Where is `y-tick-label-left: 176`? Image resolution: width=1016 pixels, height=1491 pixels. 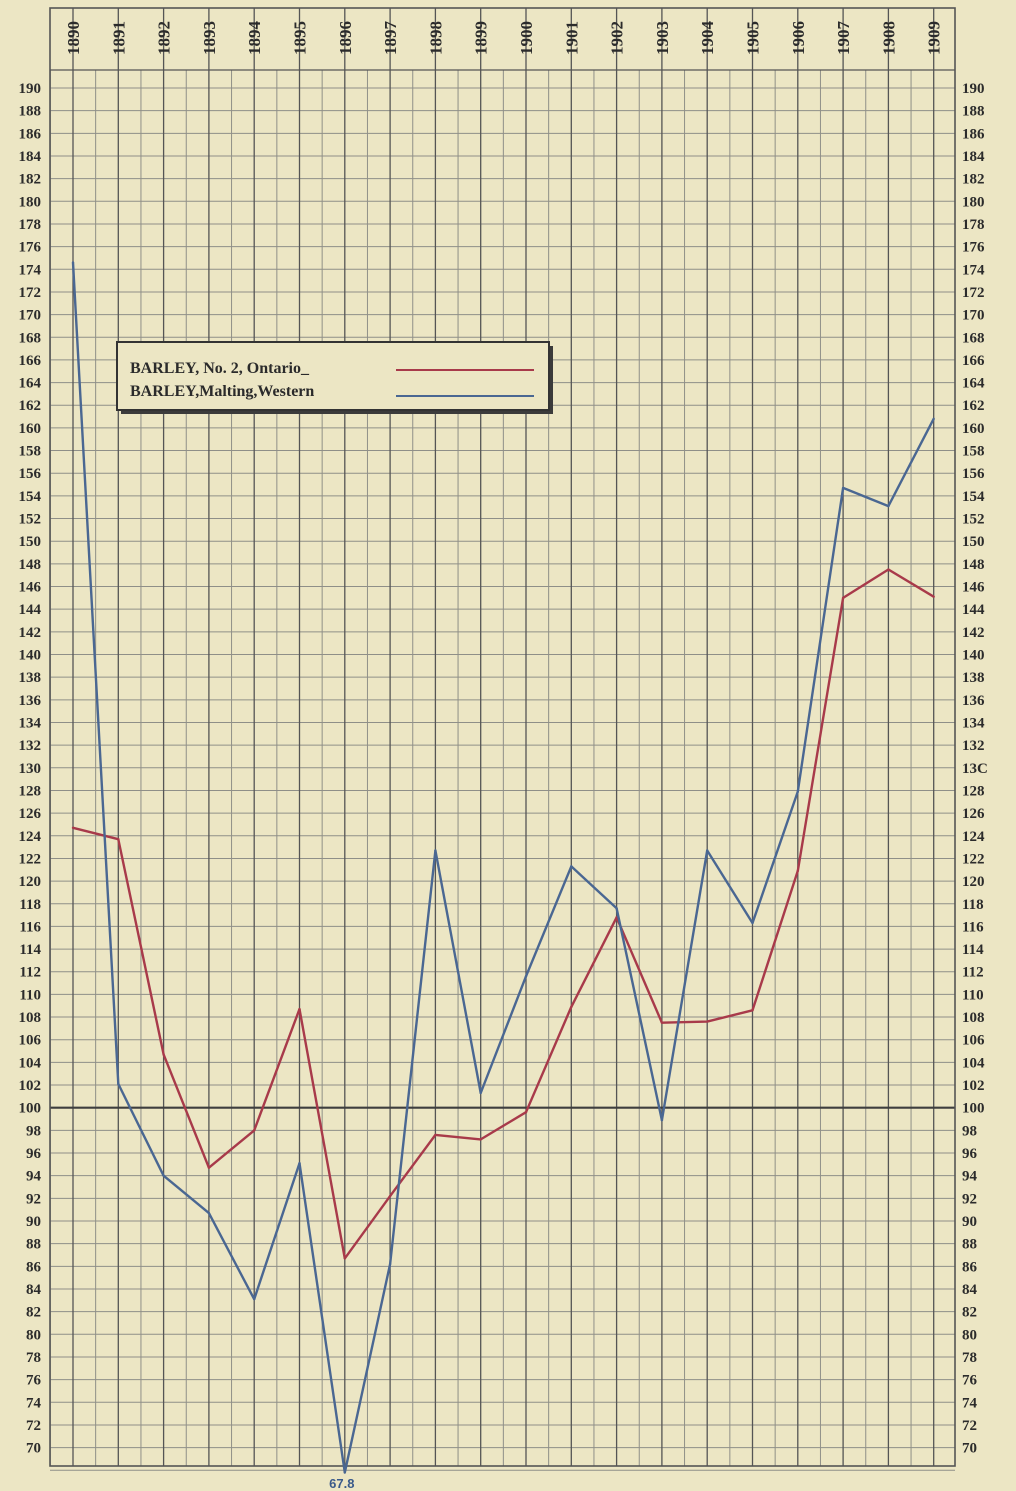 y-tick-label-left: 176 is located at coordinates (30, 248).